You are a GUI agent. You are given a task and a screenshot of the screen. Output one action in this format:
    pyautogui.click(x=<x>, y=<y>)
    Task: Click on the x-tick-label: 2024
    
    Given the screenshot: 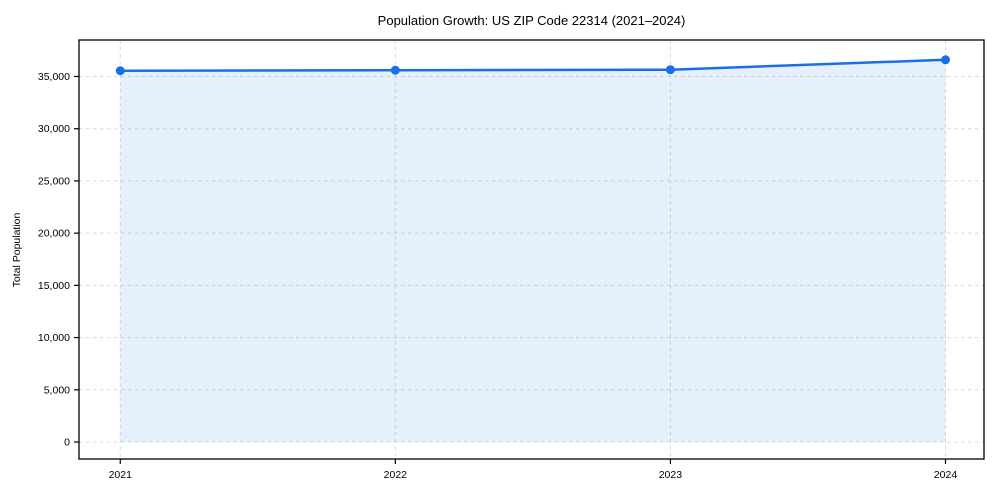 What is the action you would take?
    pyautogui.click(x=946, y=475)
    